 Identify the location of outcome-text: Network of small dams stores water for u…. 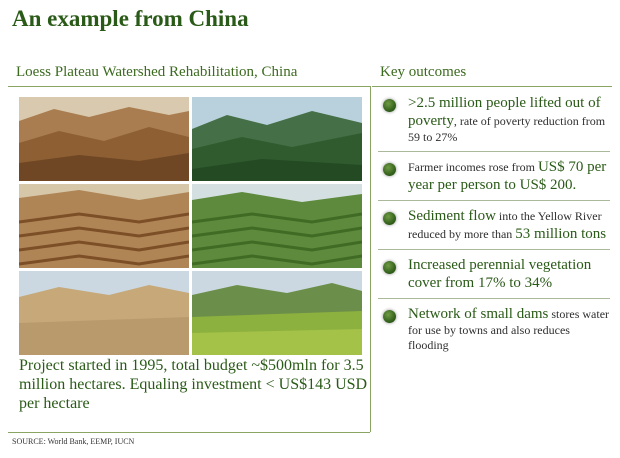
(509, 329).